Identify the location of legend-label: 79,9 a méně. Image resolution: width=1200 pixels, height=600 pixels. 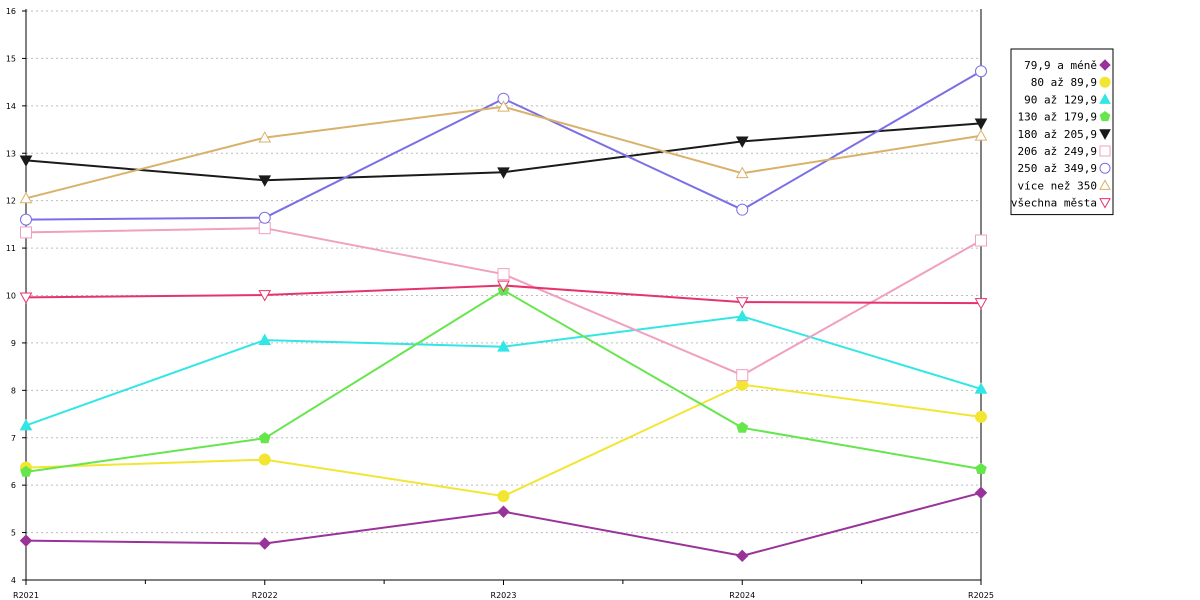
(1060, 65).